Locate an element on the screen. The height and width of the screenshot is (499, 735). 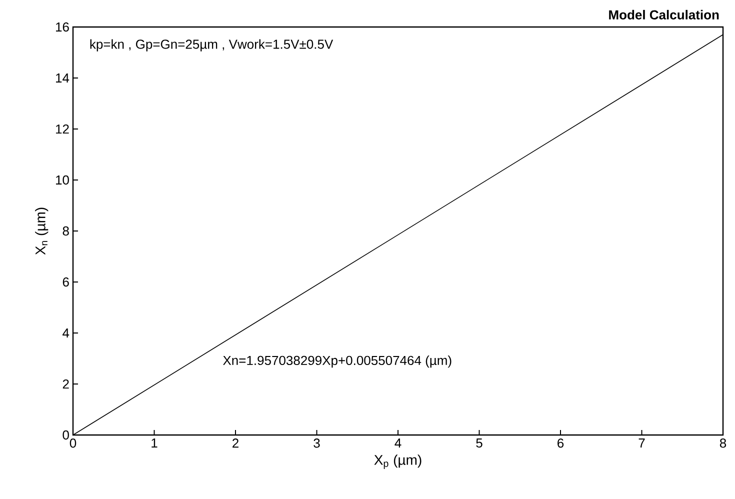
x-tick-label: 3 is located at coordinates (317, 443).